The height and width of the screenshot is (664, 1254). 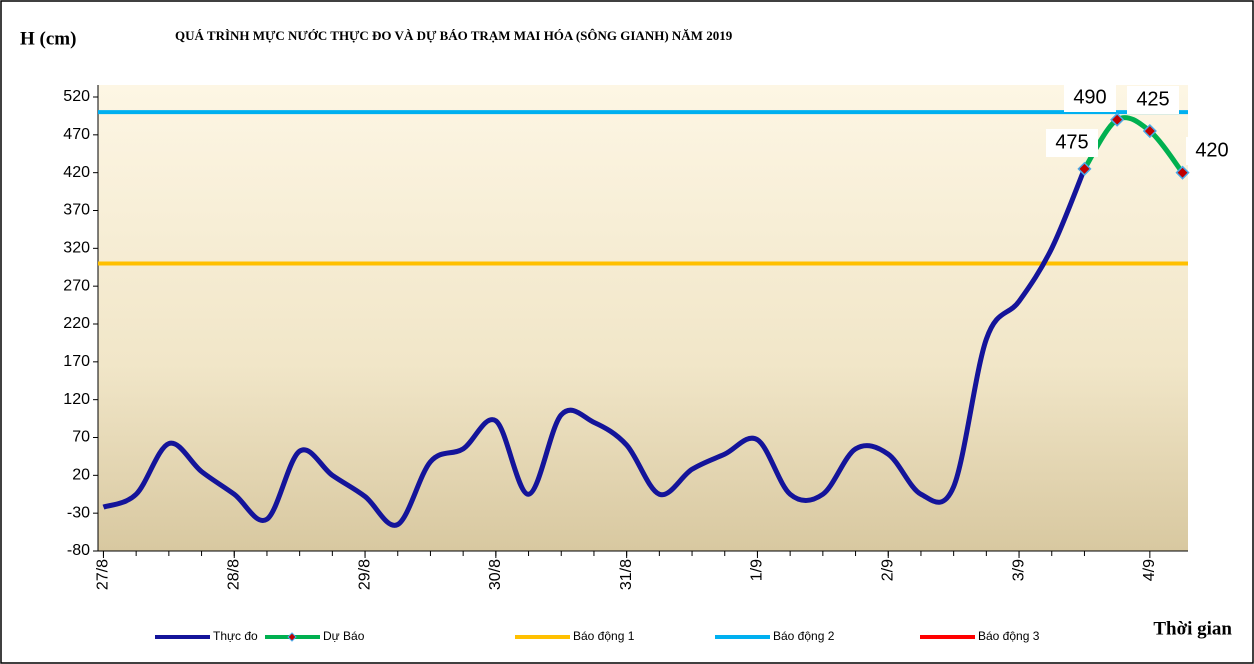 What do you see at coordinates (81, 437) in the screenshot?
I see `y-tick-label: 70` at bounding box center [81, 437].